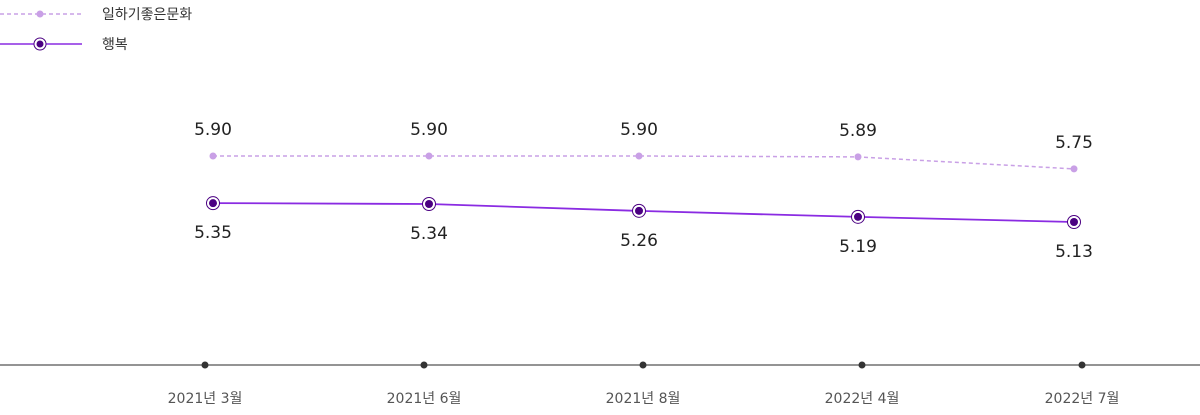 The width and height of the screenshot is (1200, 415). I want to click on series-1-value-label-2: 5.90, so click(429, 130).